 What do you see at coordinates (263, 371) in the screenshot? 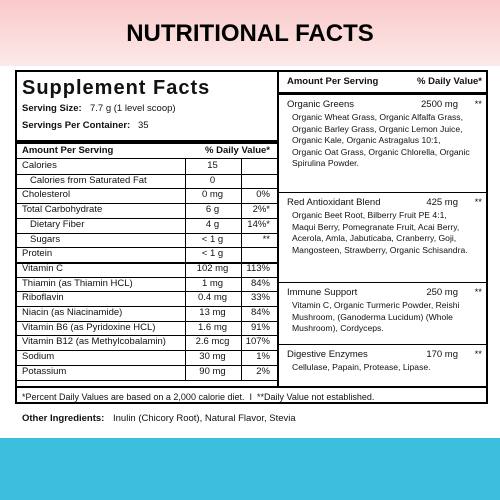
I see `nutrient-dv: 2%` at bounding box center [263, 371].